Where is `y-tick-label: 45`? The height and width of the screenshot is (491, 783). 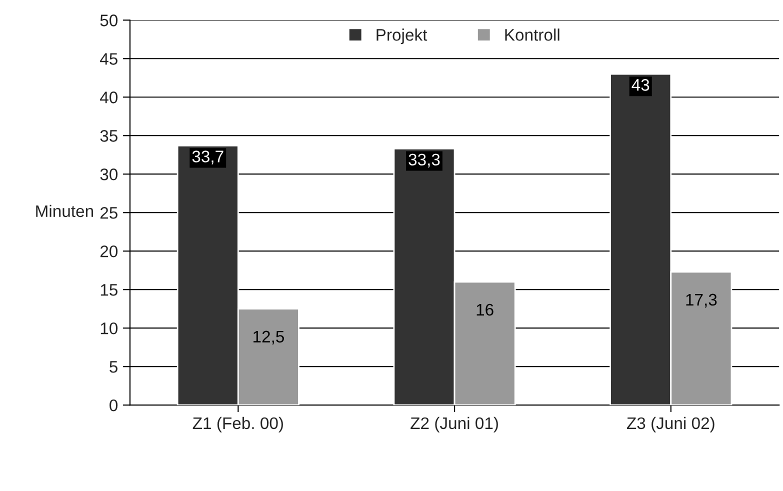 y-tick-label: 45 is located at coordinates (109, 59).